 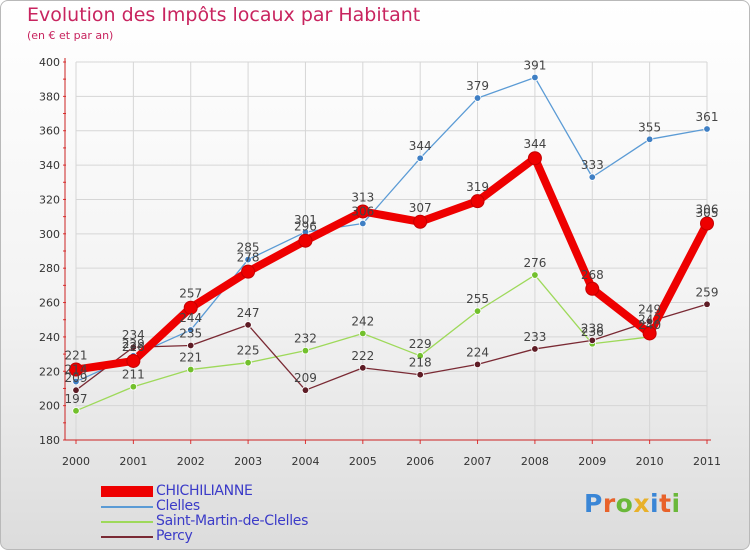 I want to click on data-label-chichilianne: 226, so click(x=133, y=347).